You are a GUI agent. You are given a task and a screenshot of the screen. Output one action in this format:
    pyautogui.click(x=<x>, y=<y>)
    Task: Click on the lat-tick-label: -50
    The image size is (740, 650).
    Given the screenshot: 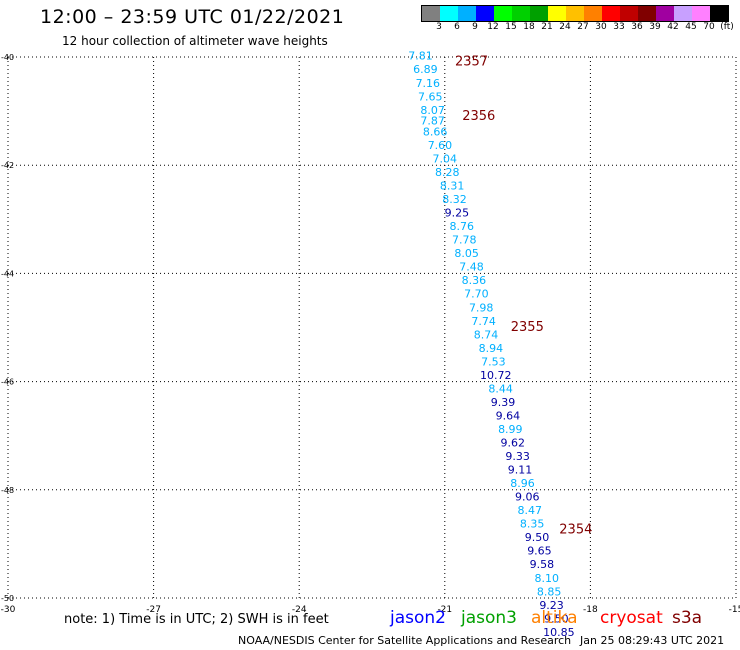 What is the action you would take?
    pyautogui.click(x=7, y=598)
    